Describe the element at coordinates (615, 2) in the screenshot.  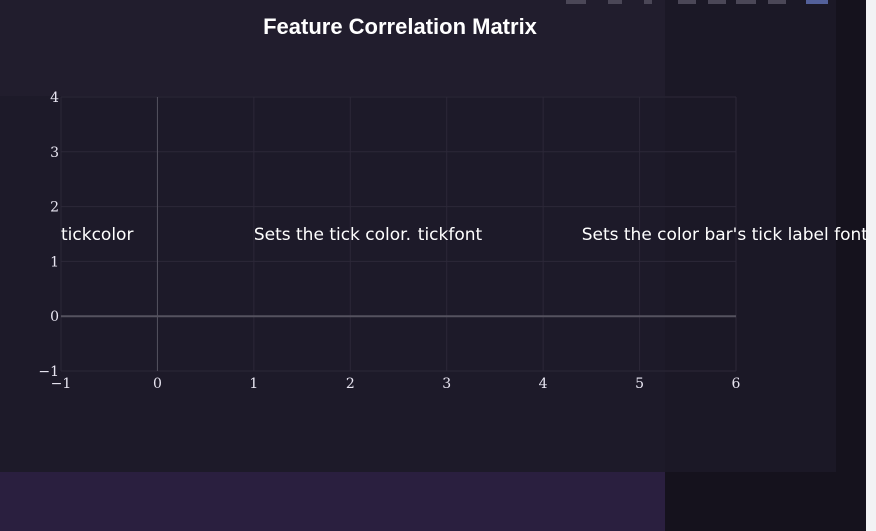
I see `zoom-icon` at that location.